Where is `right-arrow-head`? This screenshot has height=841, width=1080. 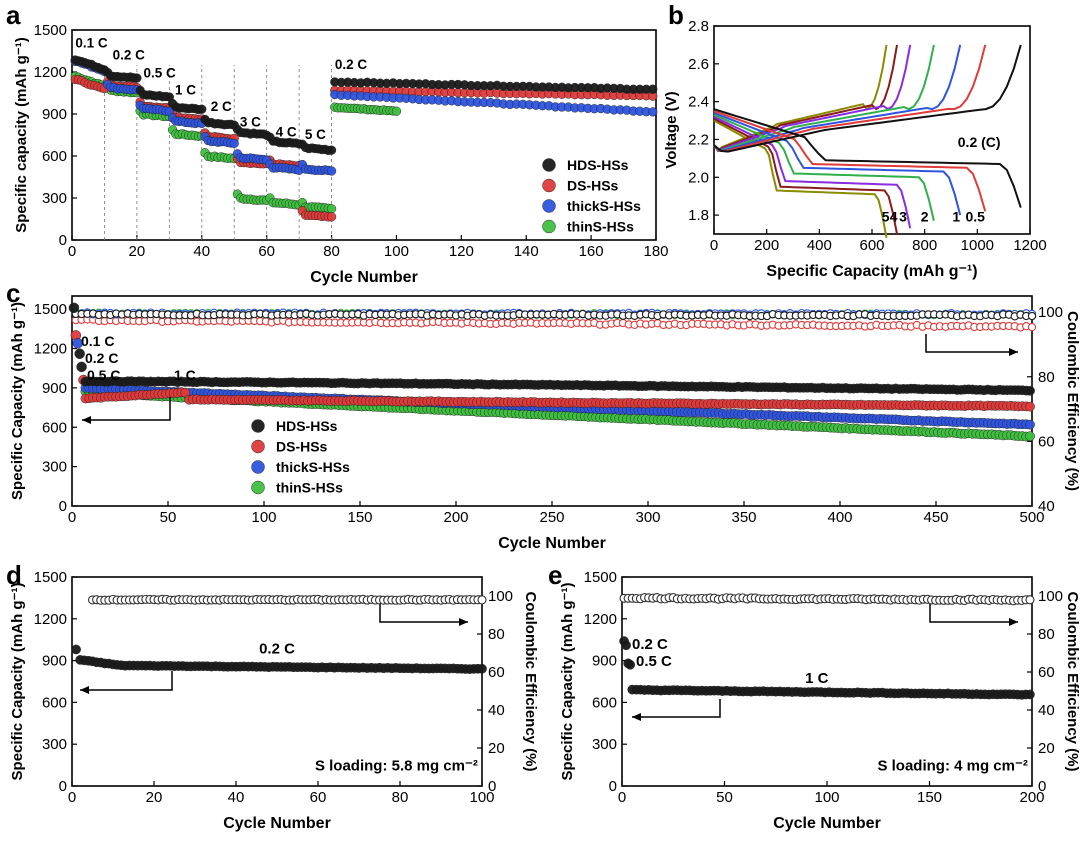
right-arrow-head is located at coordinates (463, 622).